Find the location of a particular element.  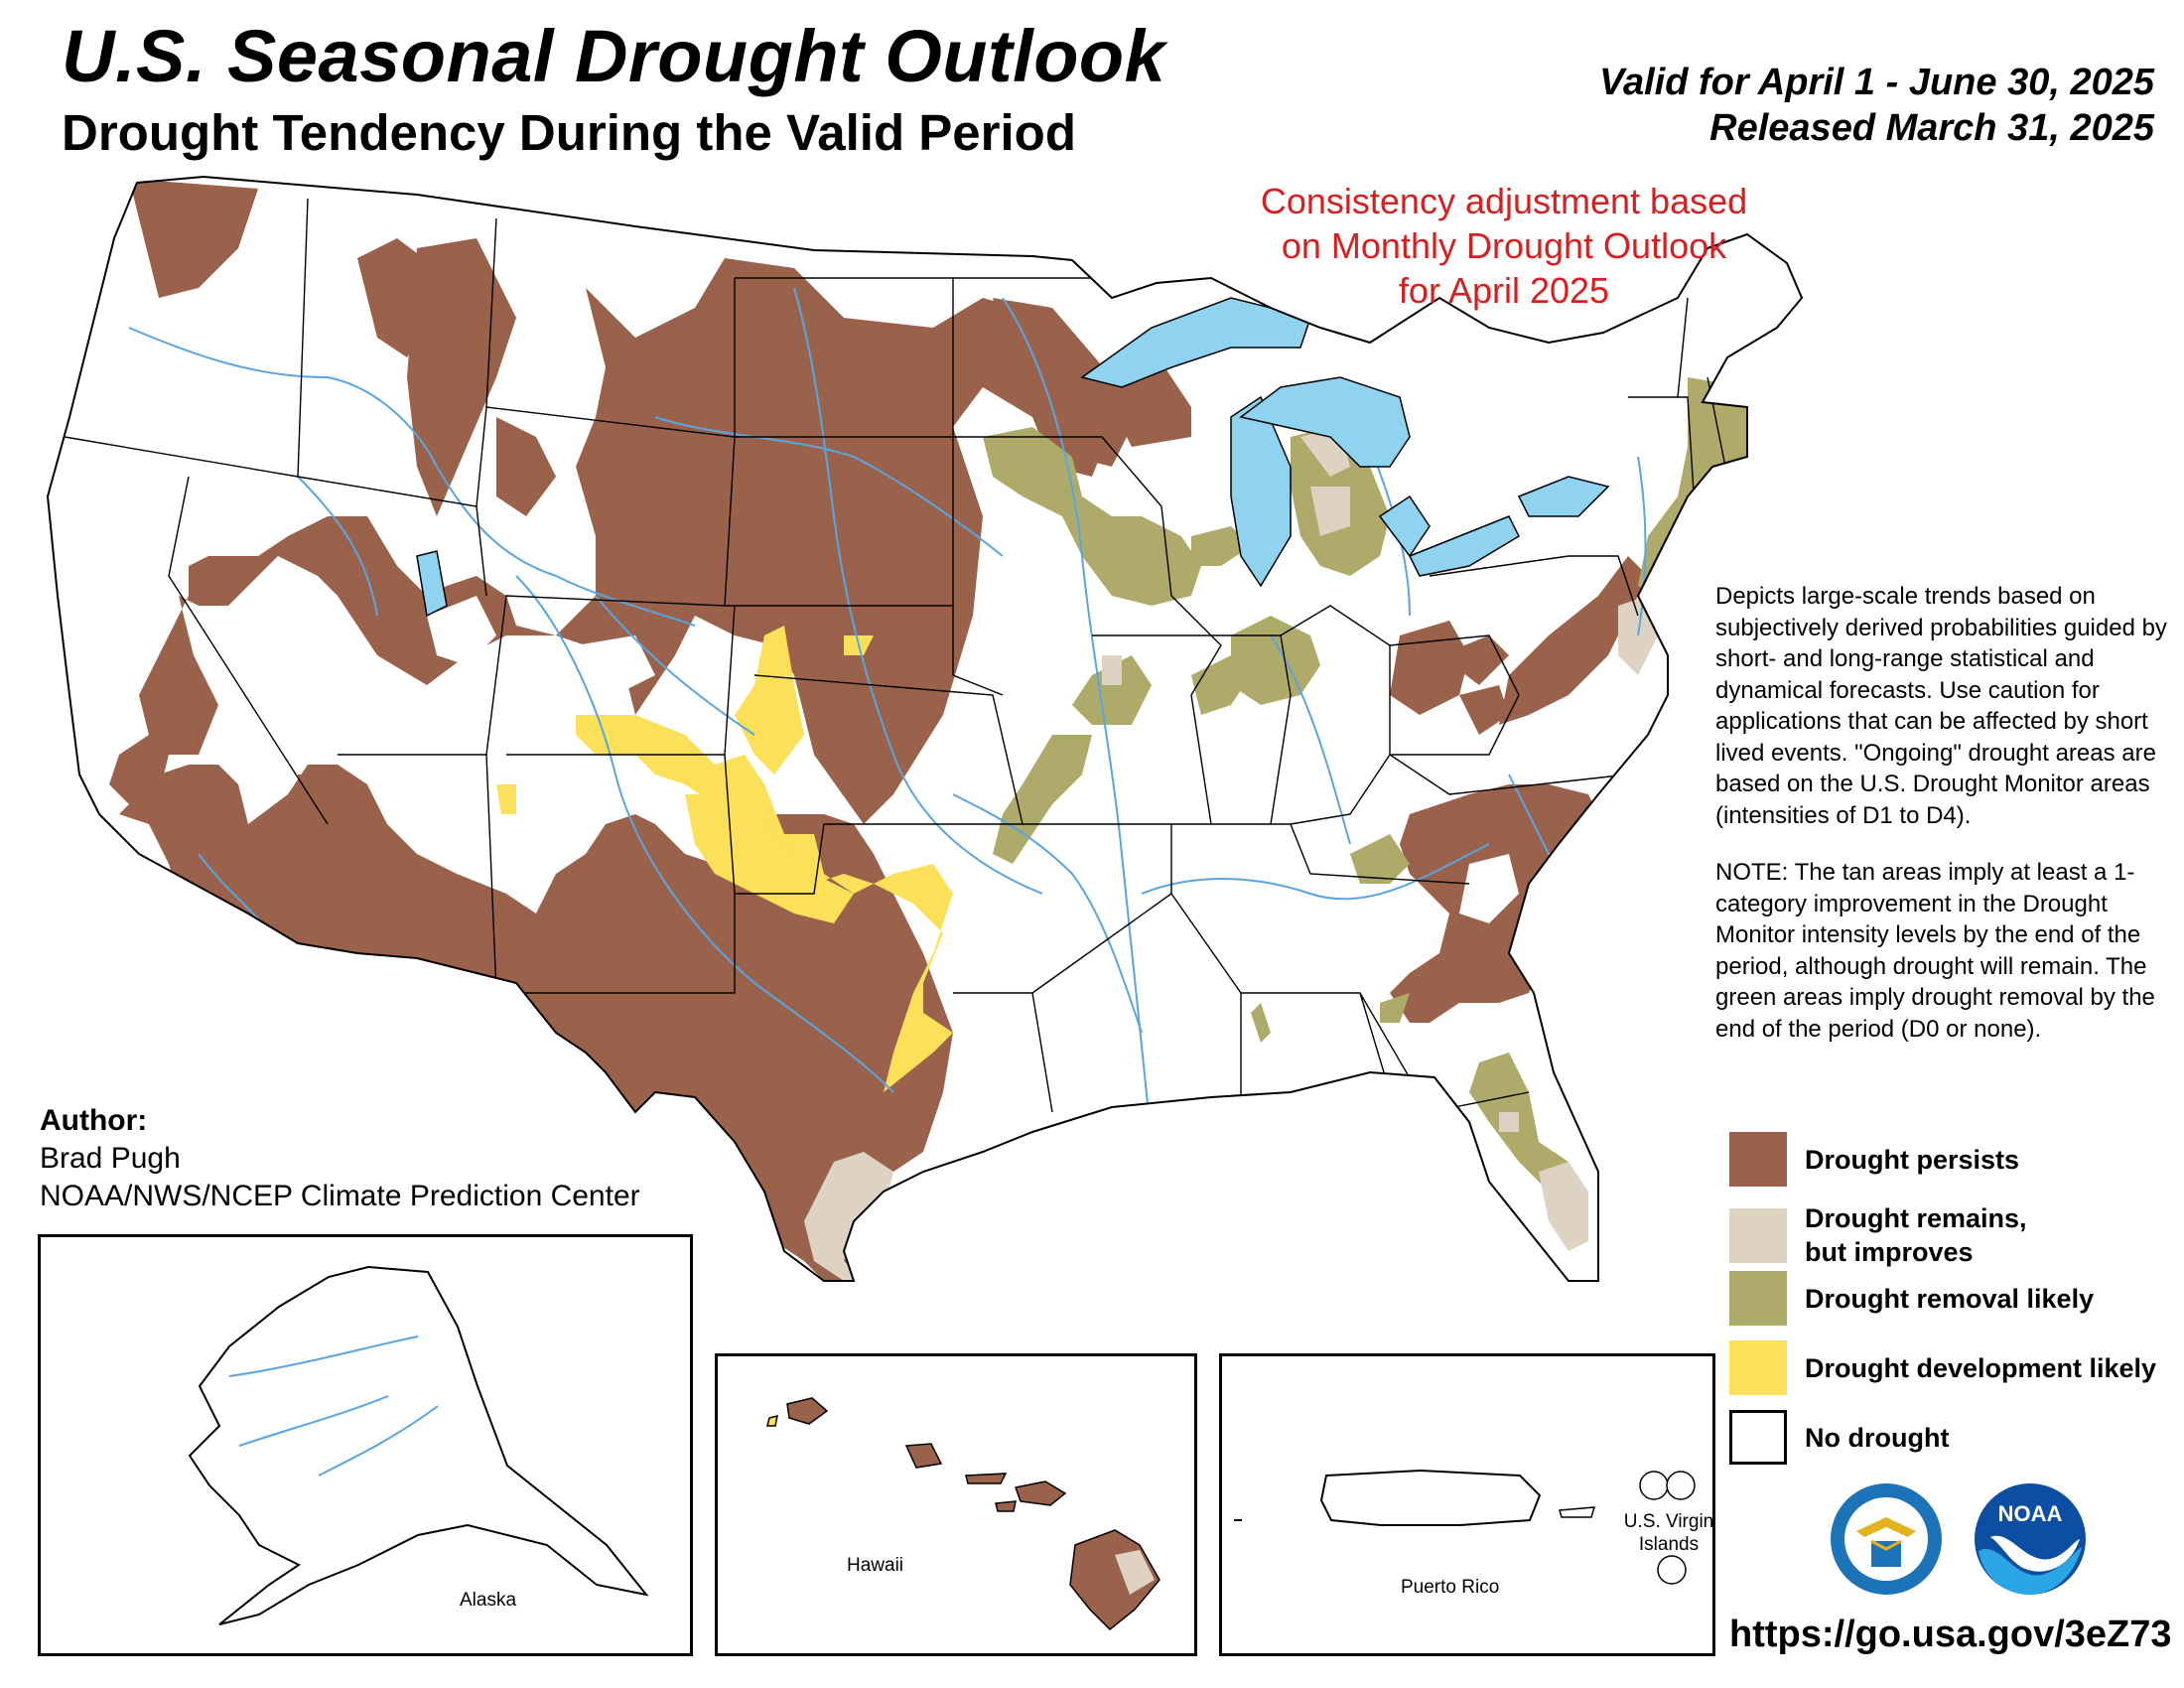

drought-development-areas is located at coordinates (724, 859).